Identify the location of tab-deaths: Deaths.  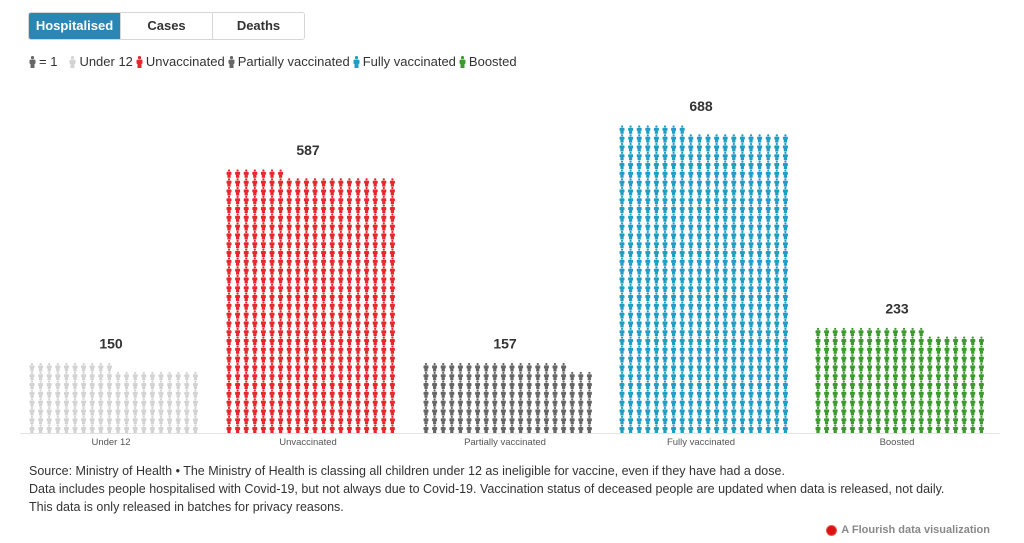
(258, 26).